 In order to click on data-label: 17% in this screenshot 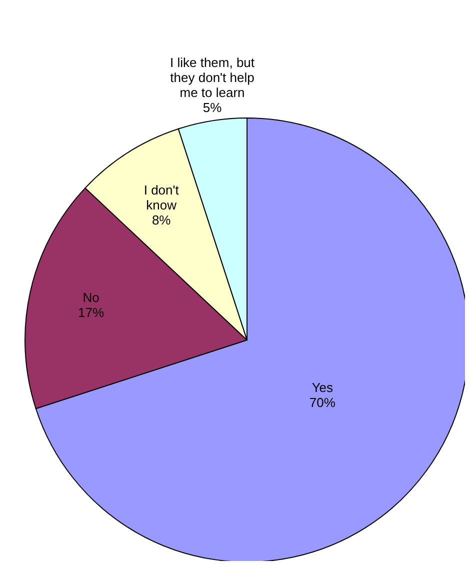, I will do `click(91, 312)`.